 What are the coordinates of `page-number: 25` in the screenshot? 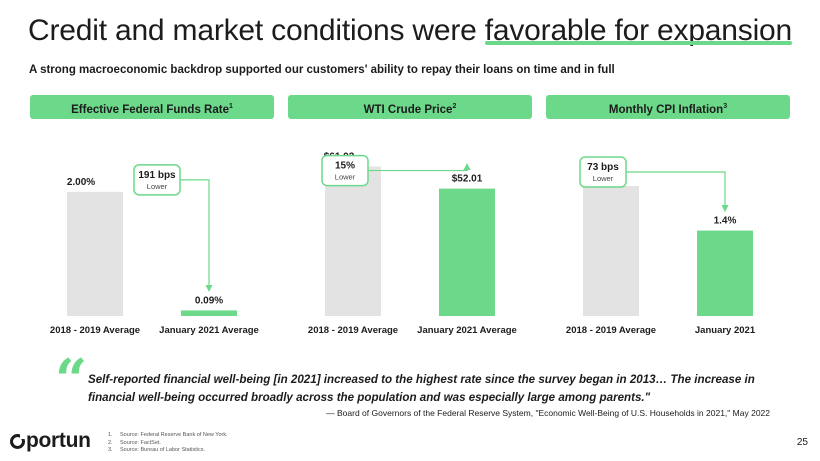 It's located at (802, 442).